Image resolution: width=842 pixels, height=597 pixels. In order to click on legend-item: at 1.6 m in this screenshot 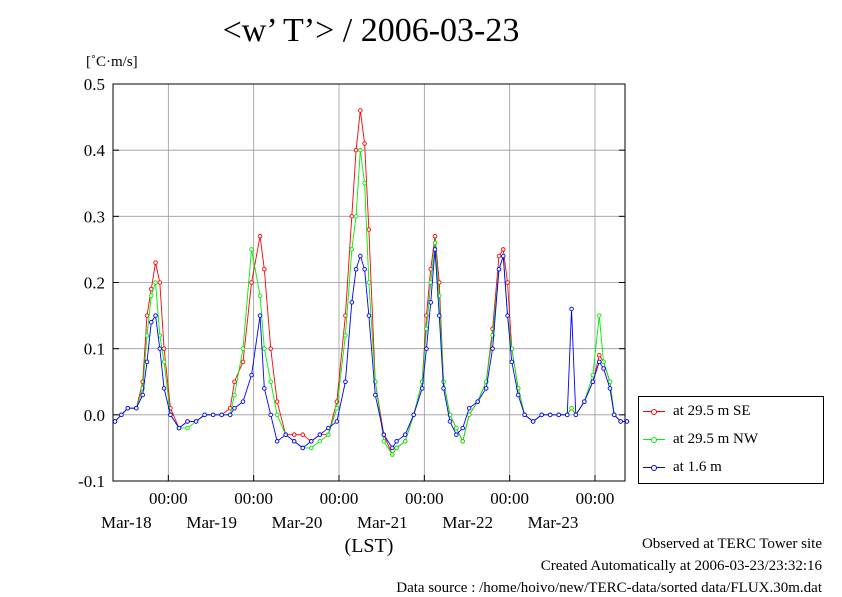, I will do `click(682, 467)`.